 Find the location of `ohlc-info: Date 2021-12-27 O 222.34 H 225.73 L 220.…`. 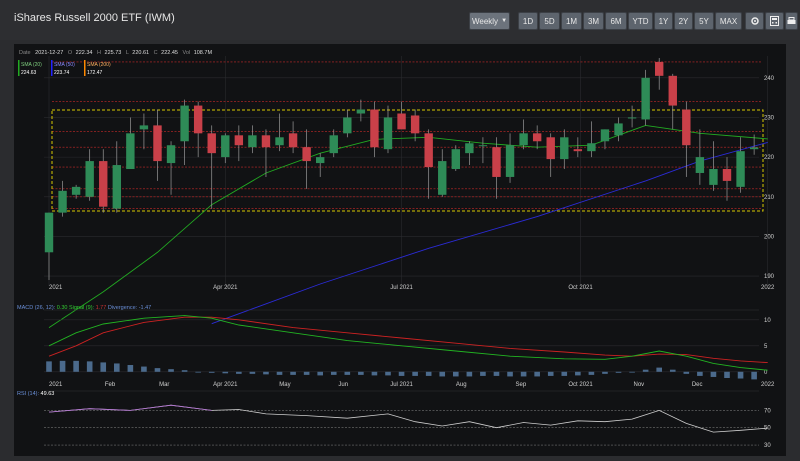

ohlc-info: Date 2021-12-27 O 222.34 H 225.73 L 220.… is located at coordinates (115, 53).